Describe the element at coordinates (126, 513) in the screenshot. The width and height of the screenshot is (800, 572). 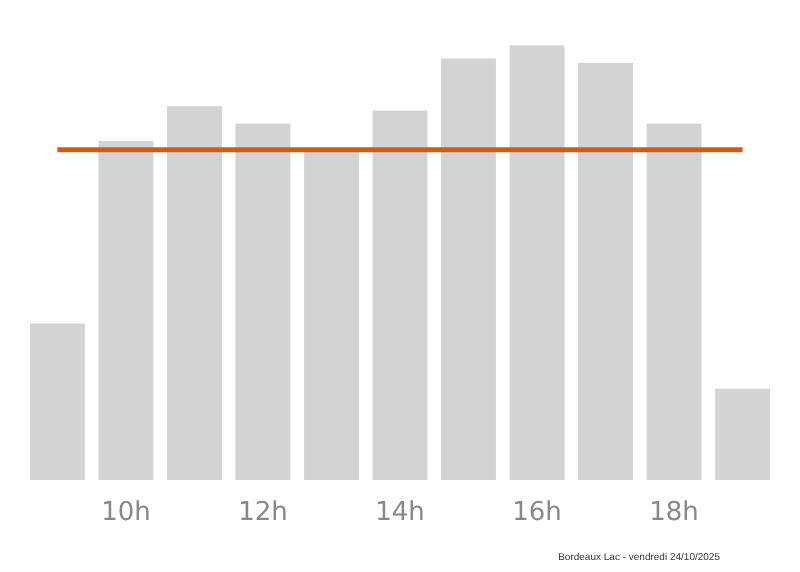
I see `x-tick-label: 10h` at that location.